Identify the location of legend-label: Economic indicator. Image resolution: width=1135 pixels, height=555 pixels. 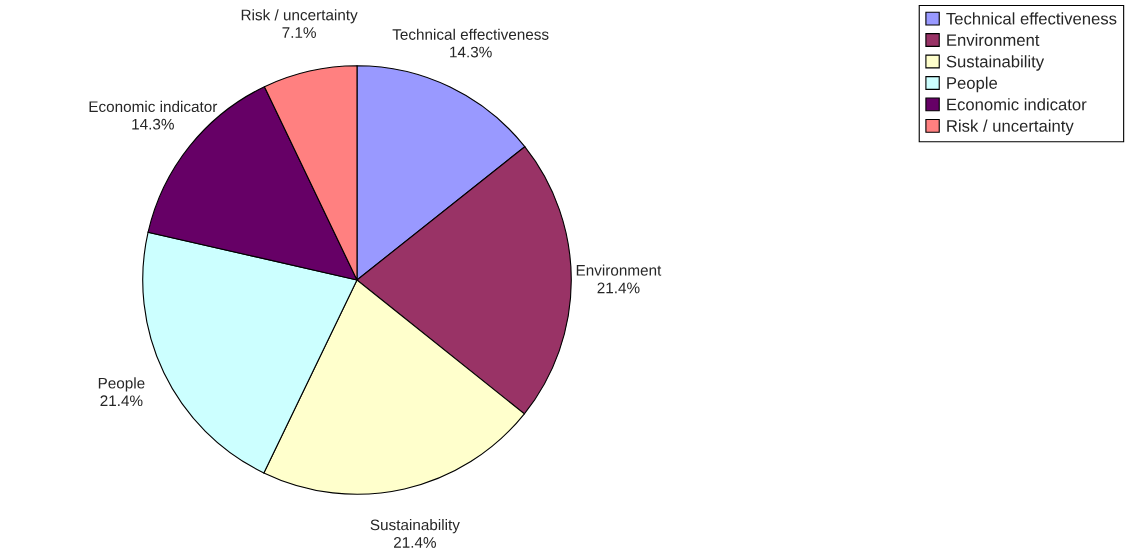
(1017, 104).